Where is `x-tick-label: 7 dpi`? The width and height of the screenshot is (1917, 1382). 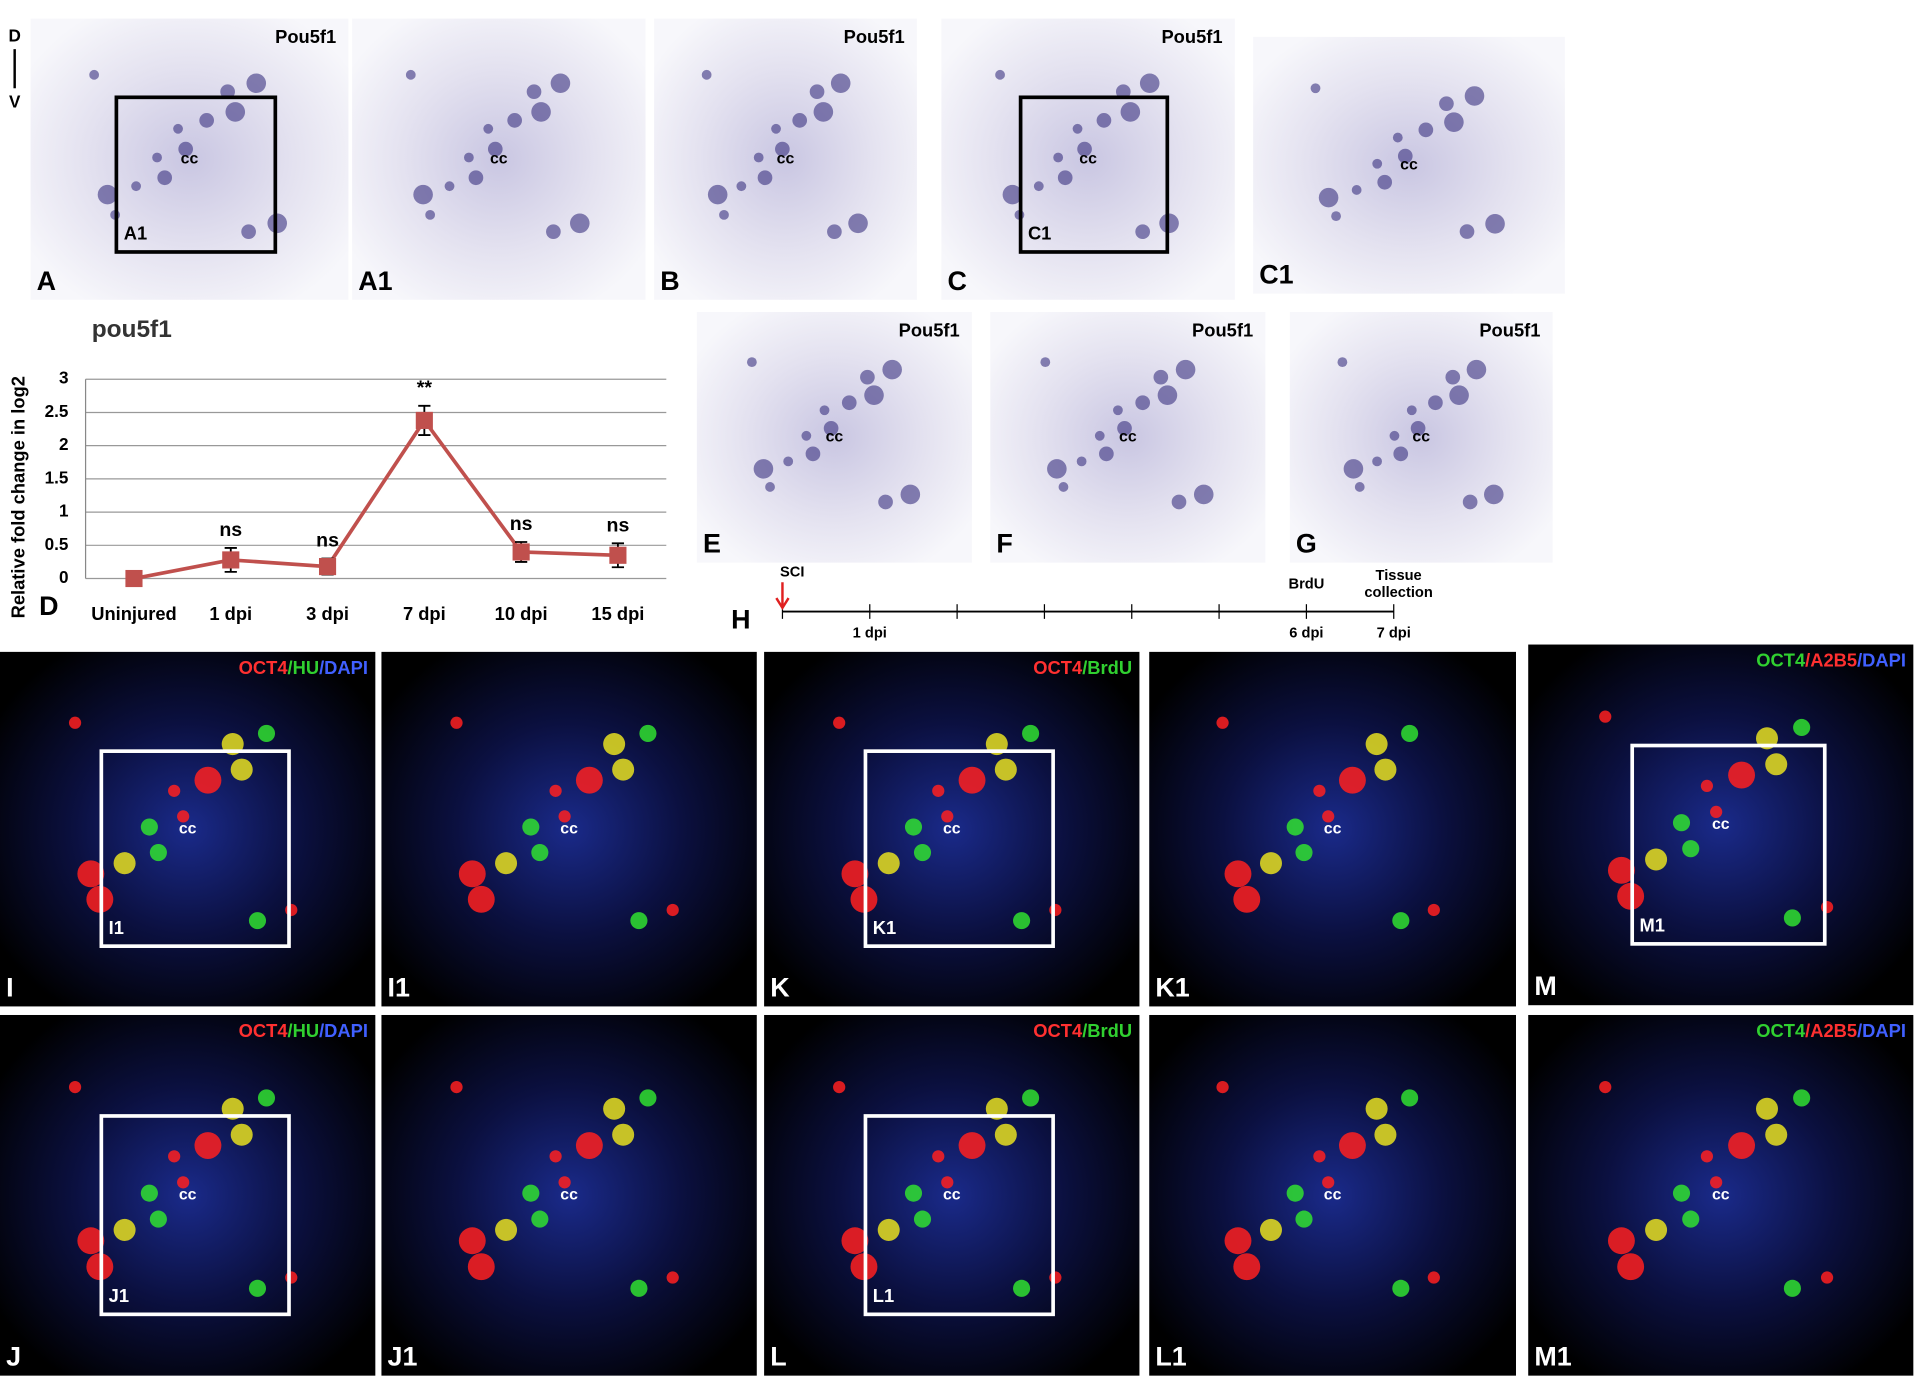
x-tick-label: 7 dpi is located at coordinates (424, 613).